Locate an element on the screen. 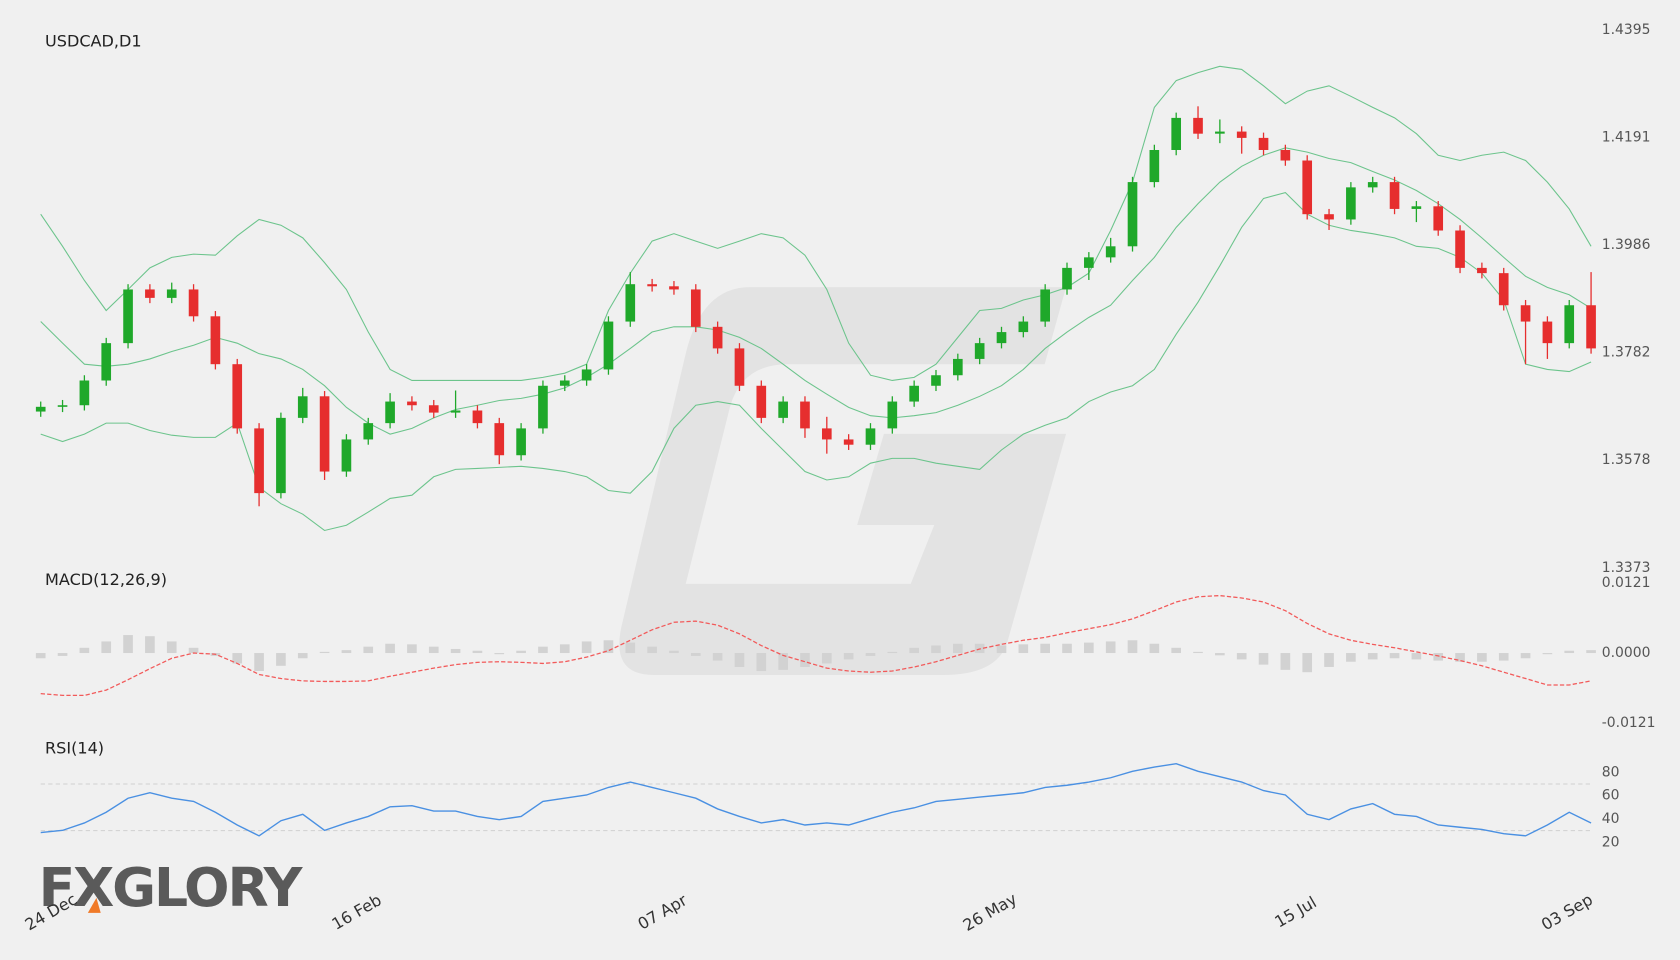 This screenshot has height=960, width=1680. panel-title: MACD(12,26,9) is located at coordinates (106, 579).